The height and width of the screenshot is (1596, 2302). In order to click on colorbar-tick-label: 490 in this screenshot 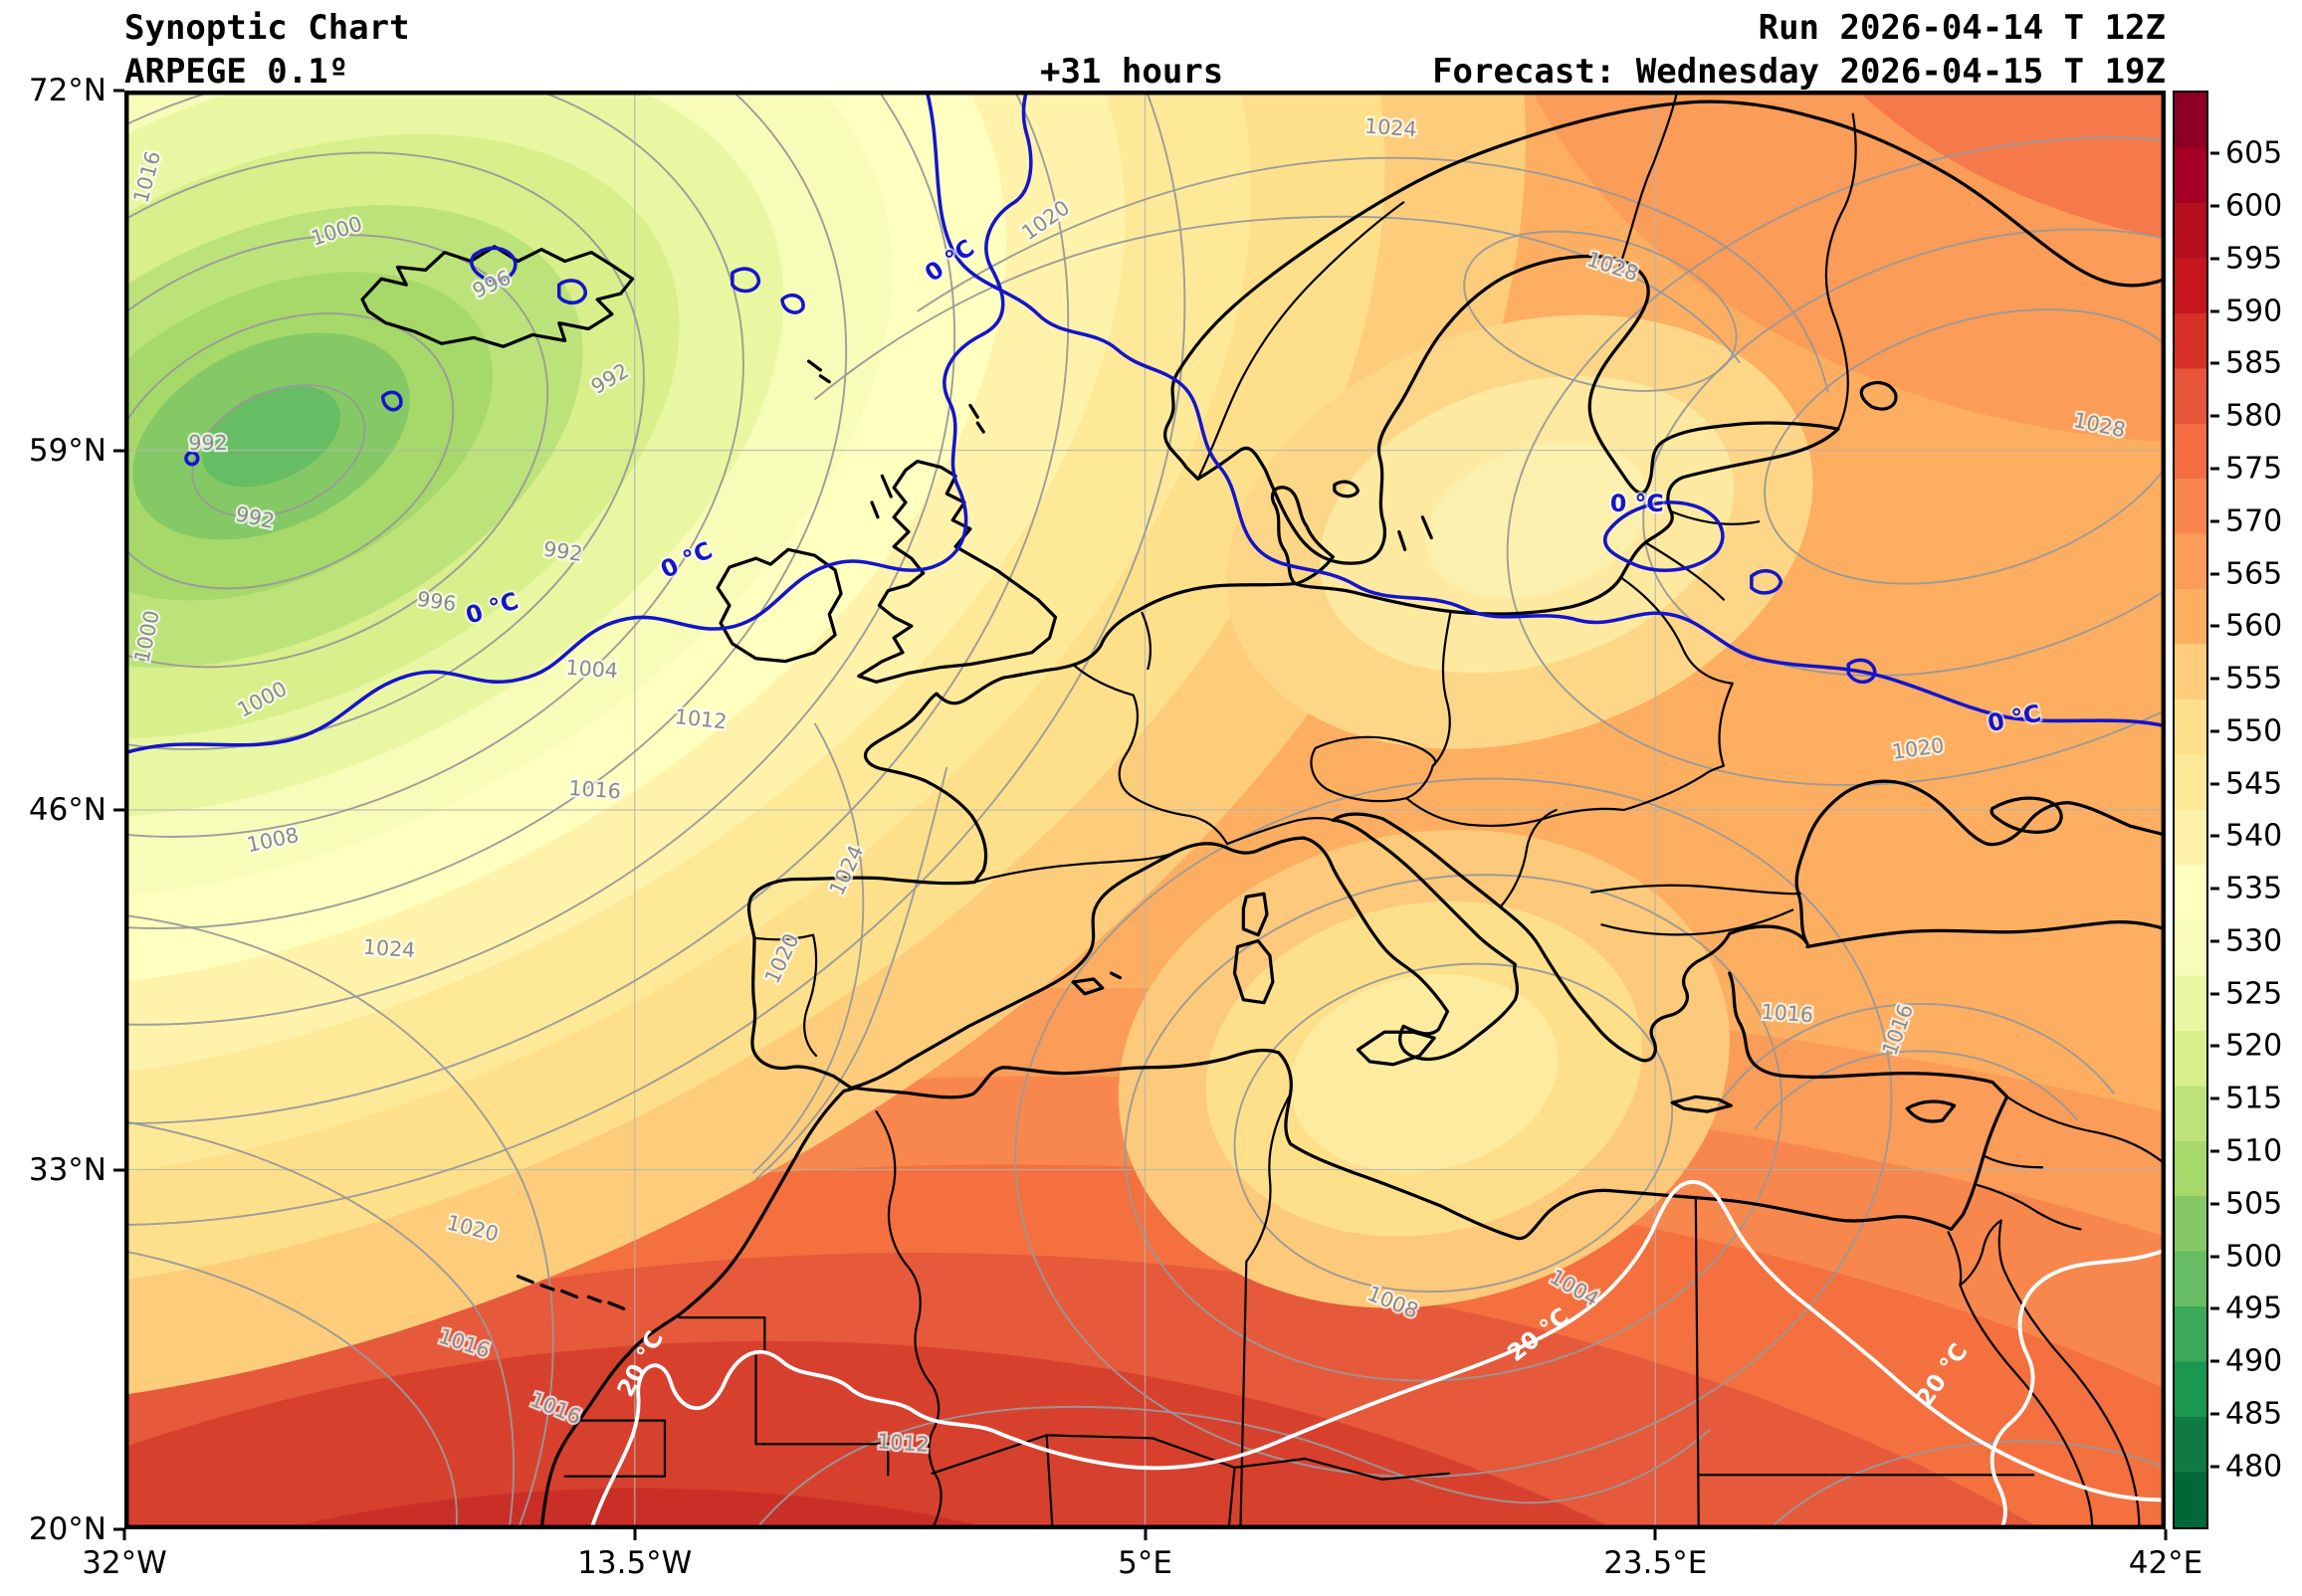, I will do `click(2254, 1361)`.